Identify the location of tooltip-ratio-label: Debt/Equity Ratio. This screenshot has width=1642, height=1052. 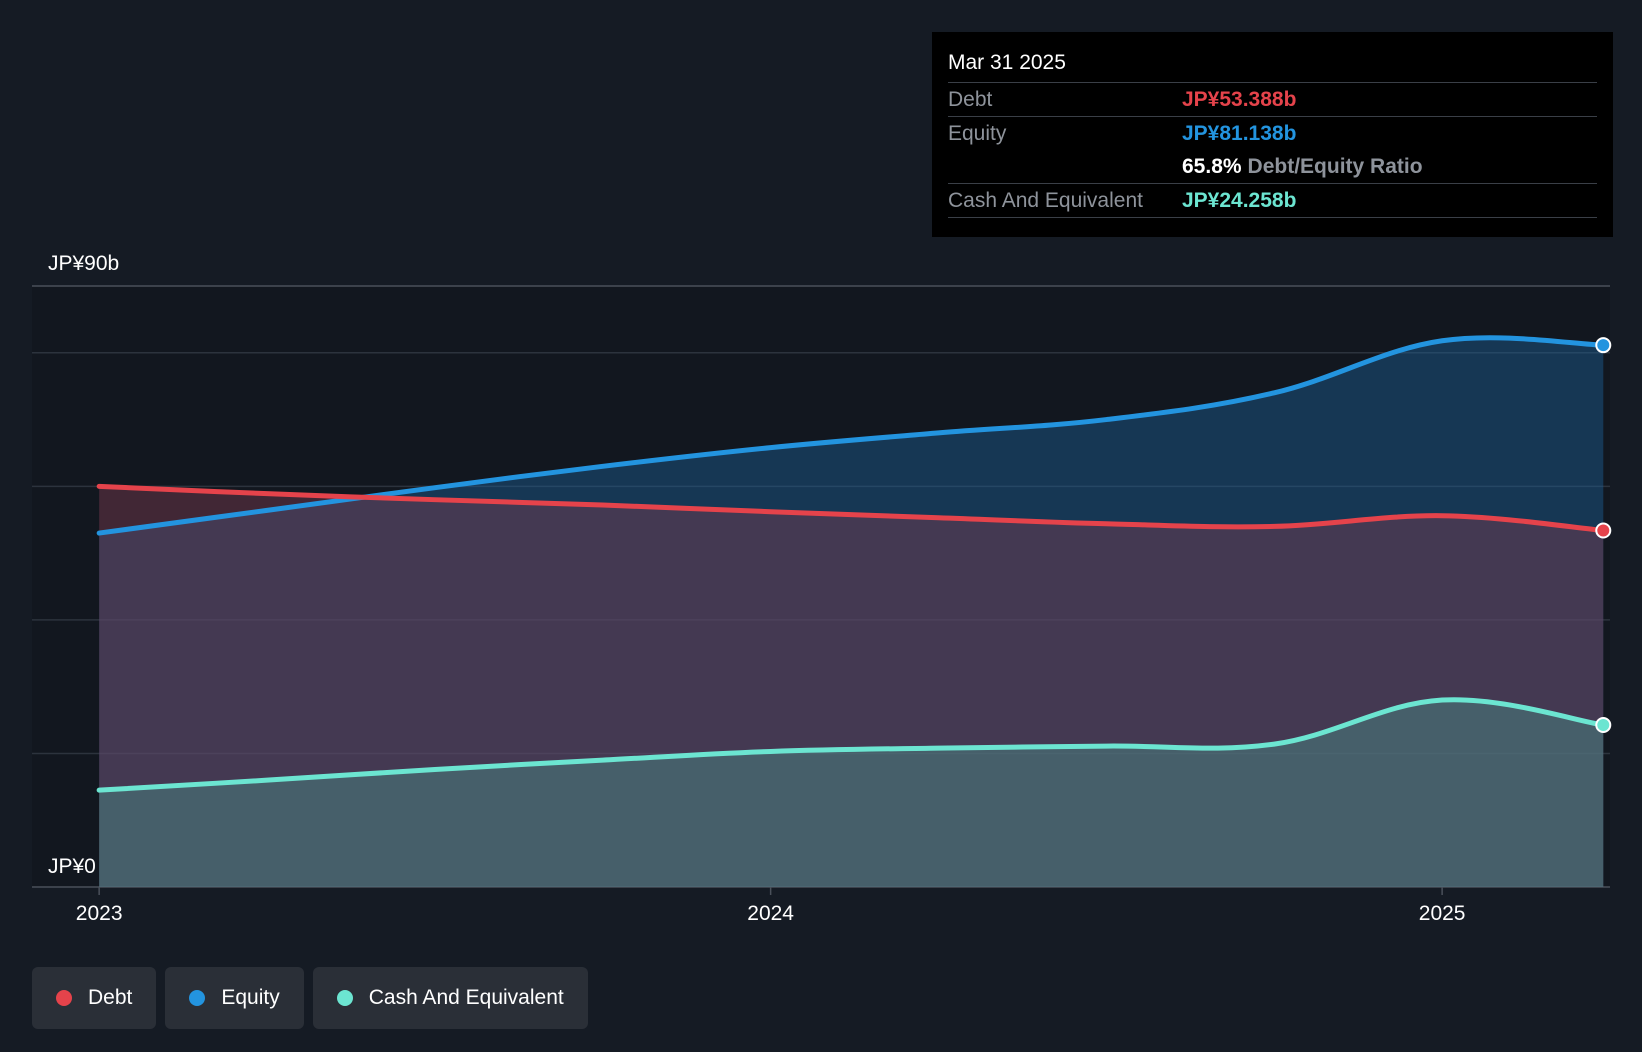
(1335, 166).